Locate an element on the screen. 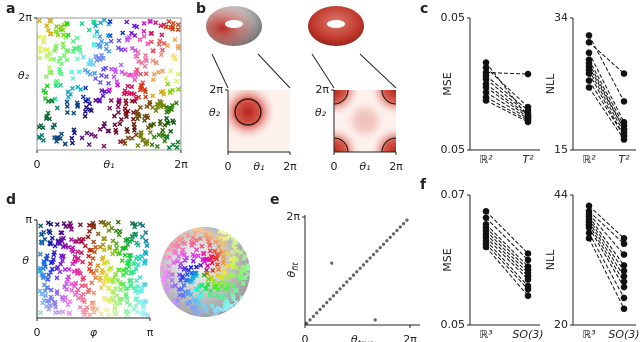 The height and width of the screenshot is (342, 640). axis-label: θfit is located at coordinates (292, 270).